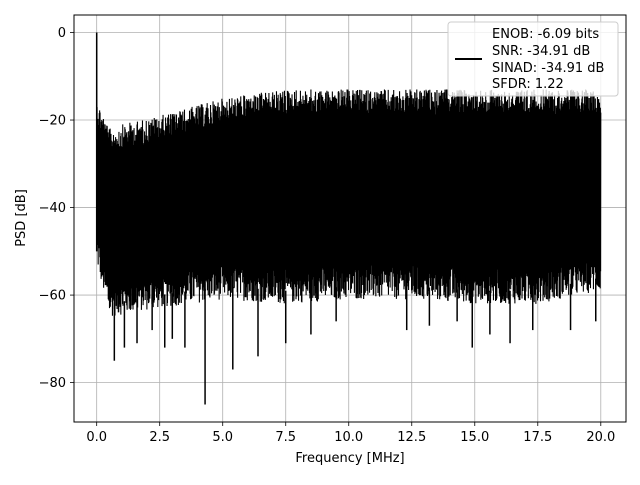  I want to click on y-tick-label: −20, so click(52, 121).